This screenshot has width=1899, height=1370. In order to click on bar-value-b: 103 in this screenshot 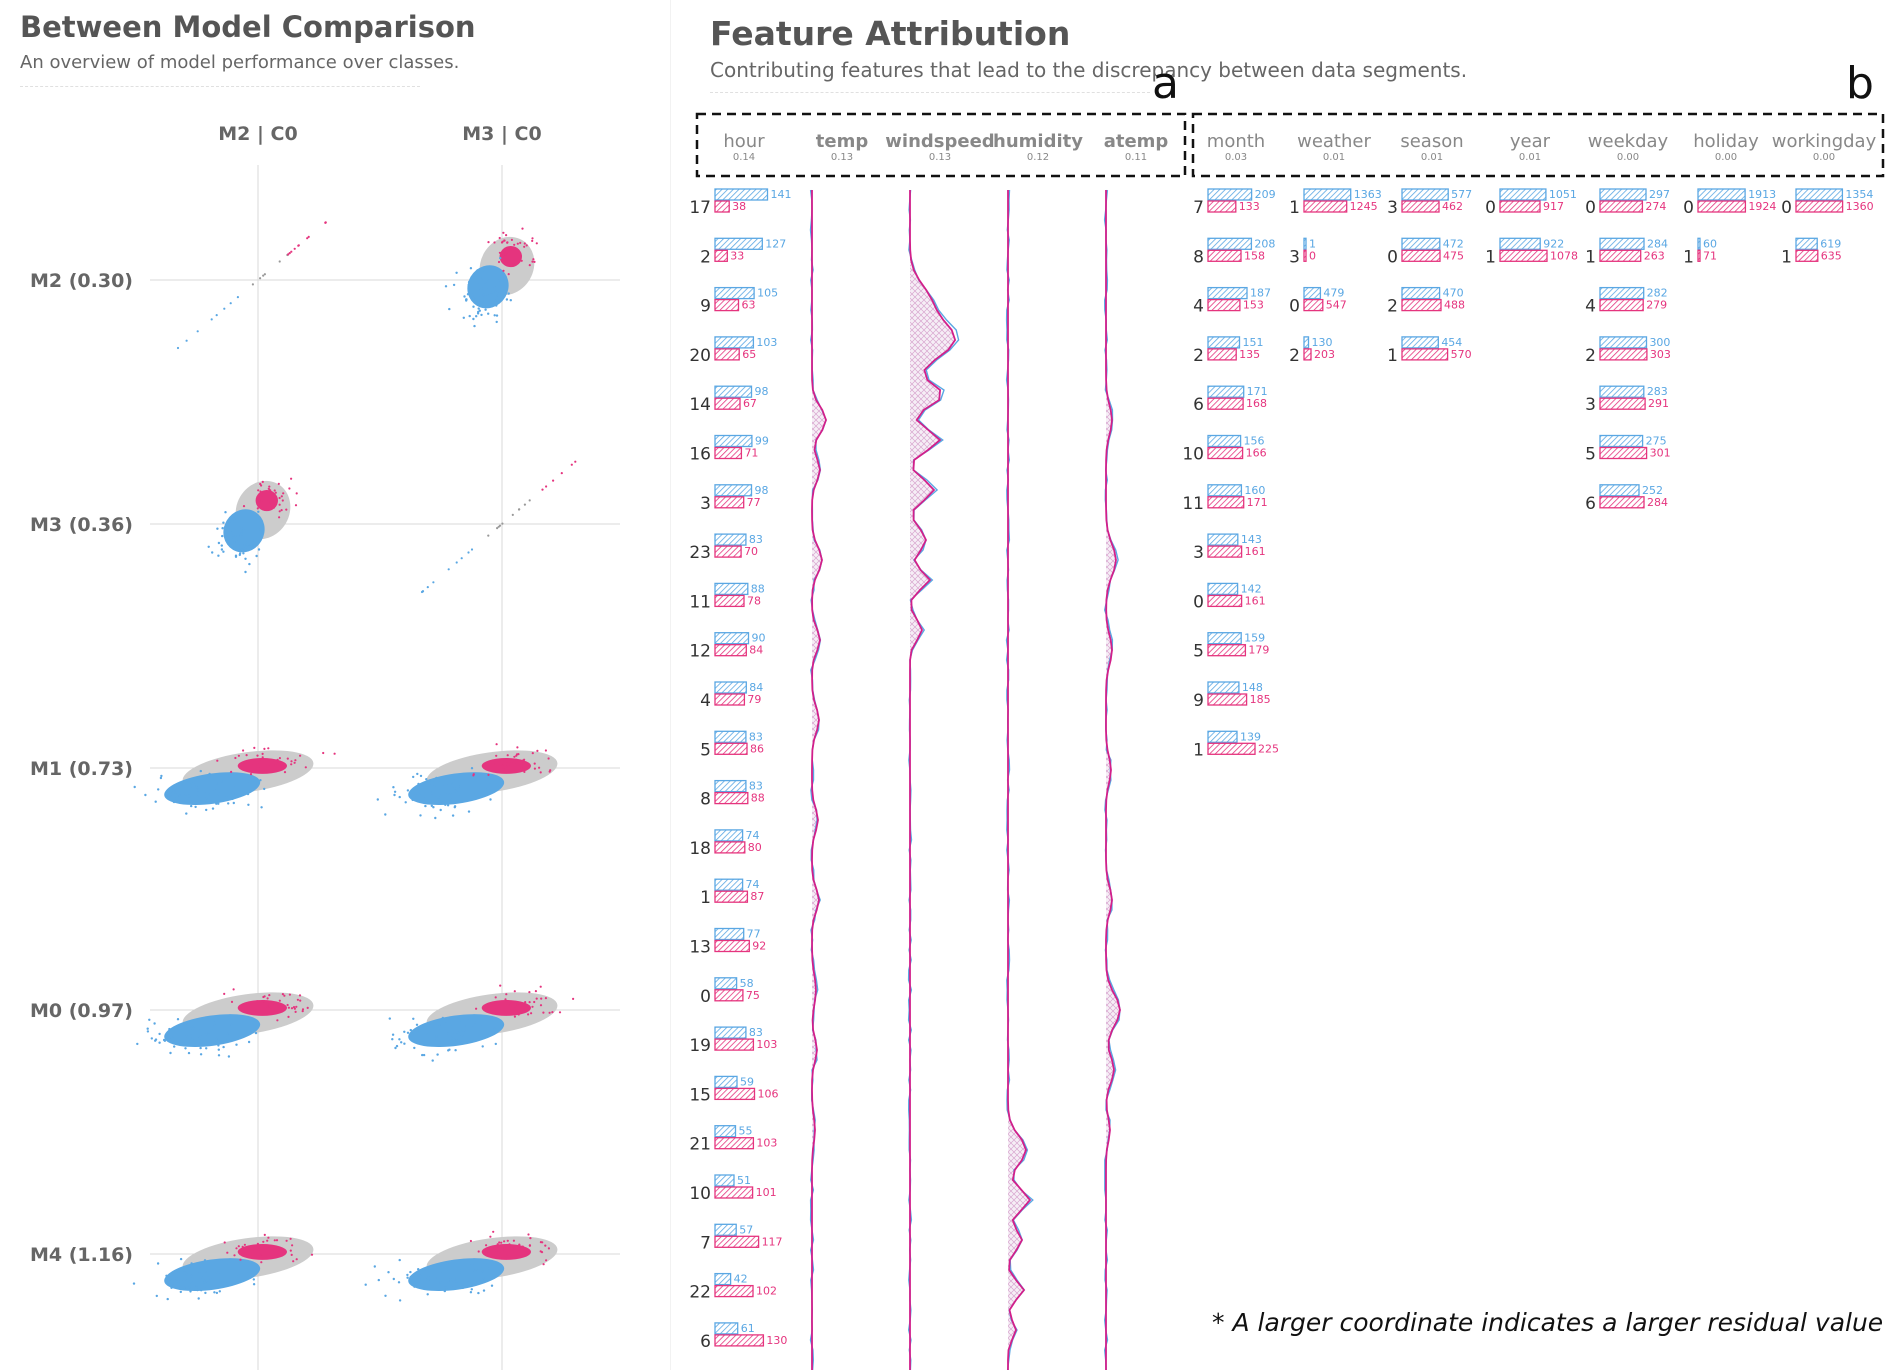, I will do `click(766, 1143)`.